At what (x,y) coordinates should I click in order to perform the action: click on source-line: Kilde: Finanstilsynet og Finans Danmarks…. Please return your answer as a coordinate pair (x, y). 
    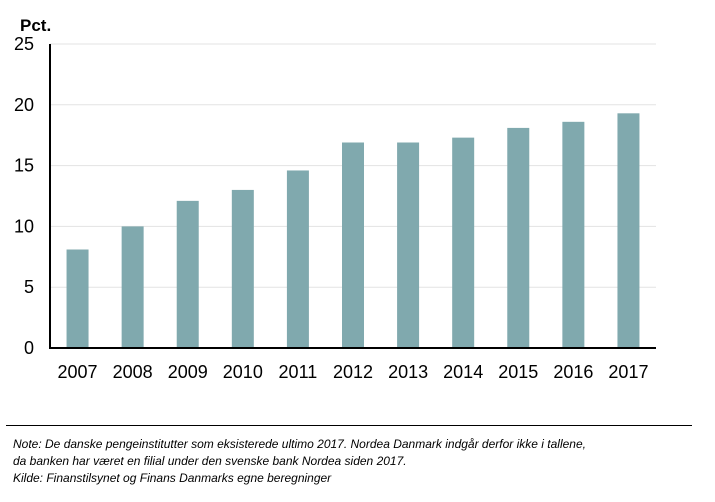
    Looking at the image, I should click on (172, 478).